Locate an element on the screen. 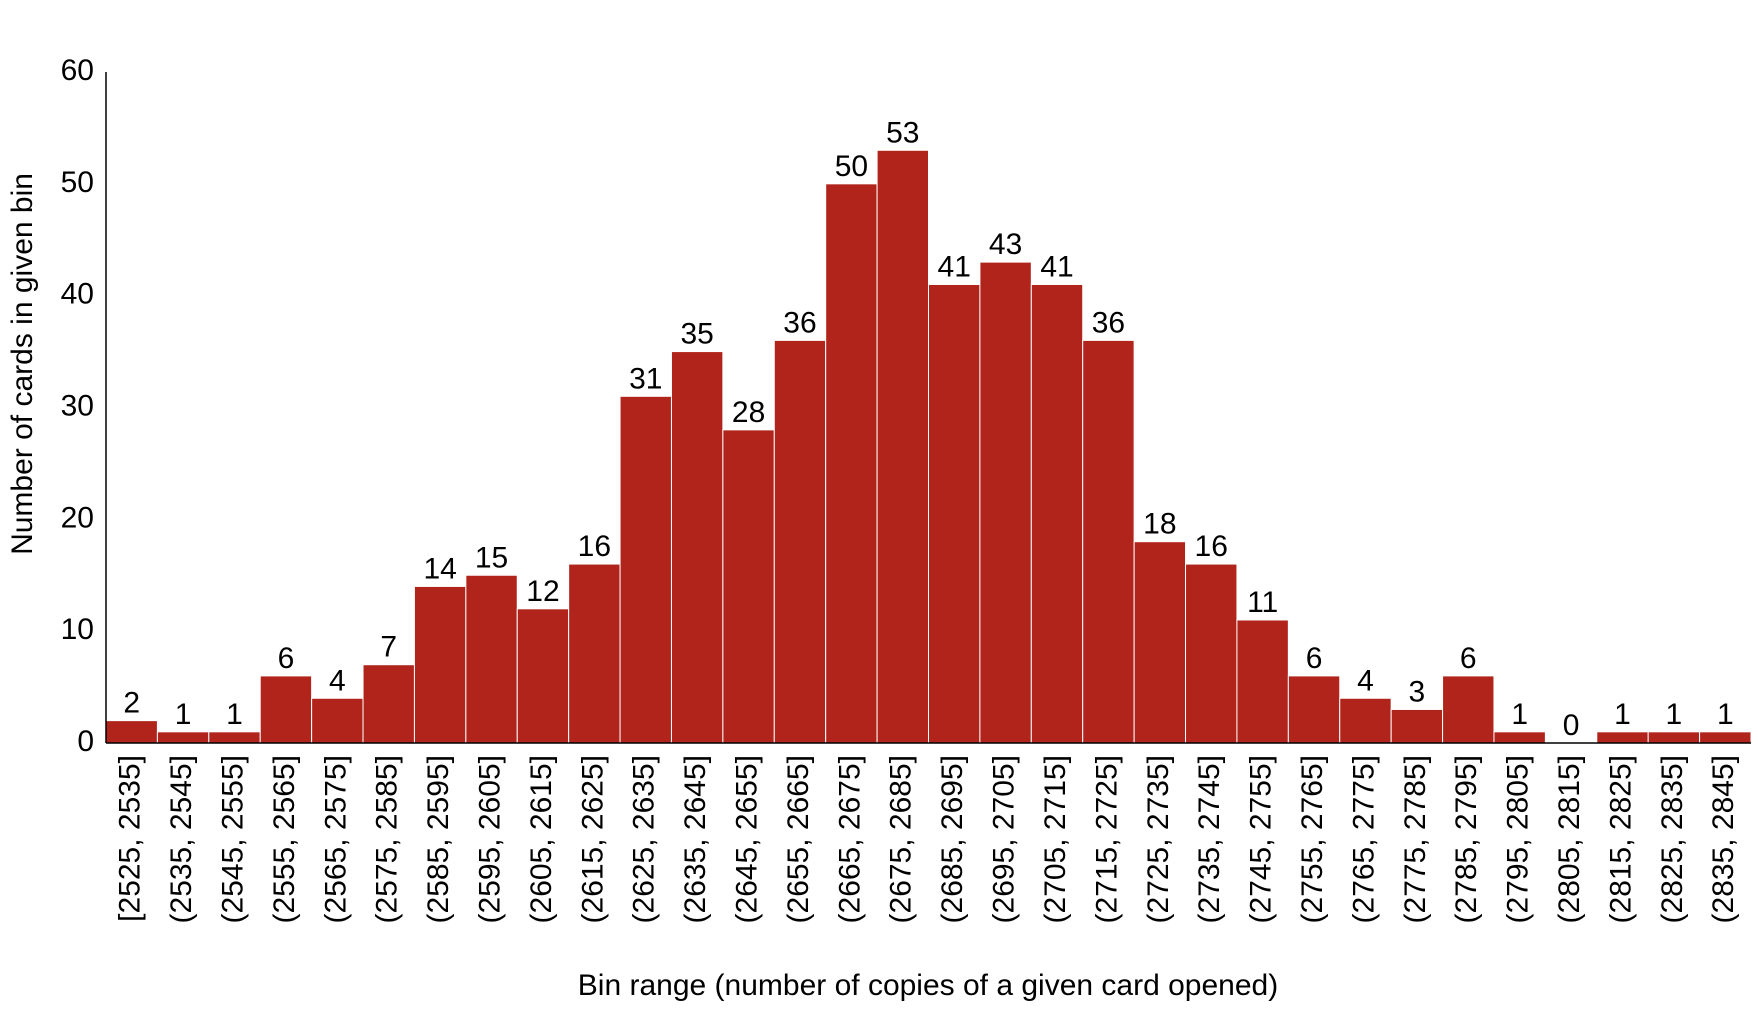 This screenshot has width=1758, height=1020. bar-value-label-20: 18 is located at coordinates (1159, 524).